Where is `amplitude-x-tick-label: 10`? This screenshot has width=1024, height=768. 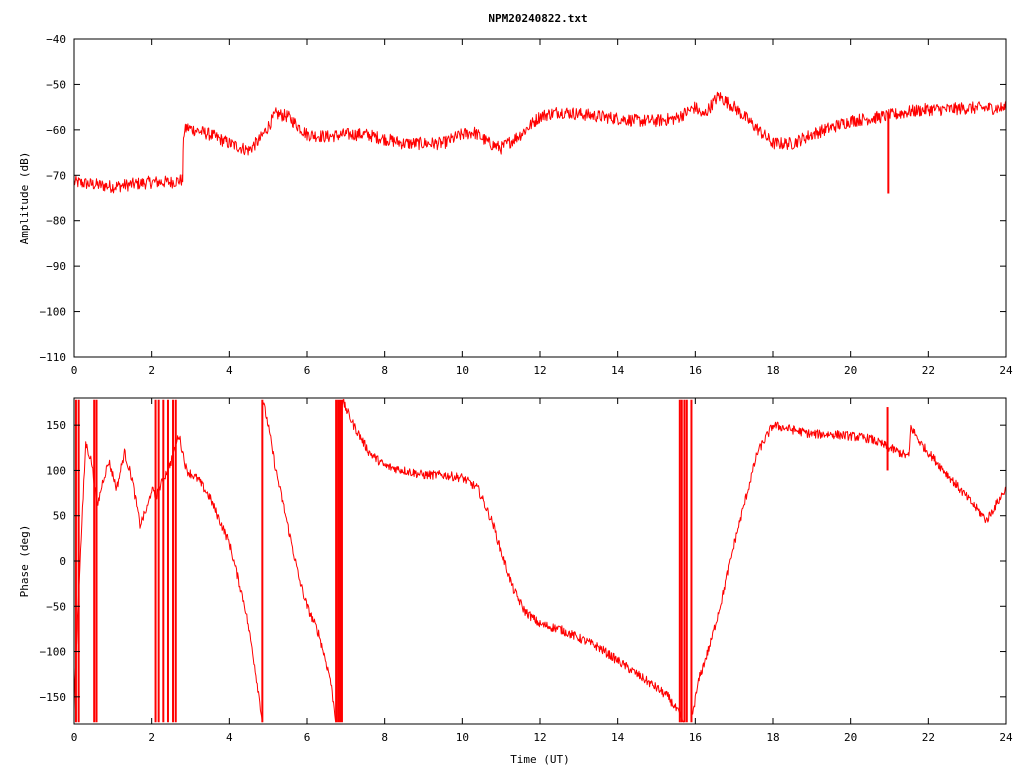
amplitude-x-tick-label: 10 is located at coordinates (462, 370).